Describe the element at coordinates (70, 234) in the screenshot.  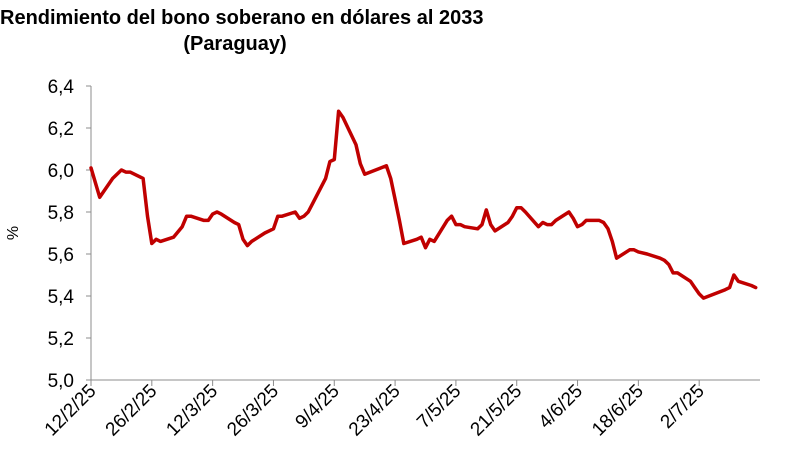
I see `y-axis: 5,0 5,2 5,4 5,6 5,8 6,0 6,2 6,4` at that location.